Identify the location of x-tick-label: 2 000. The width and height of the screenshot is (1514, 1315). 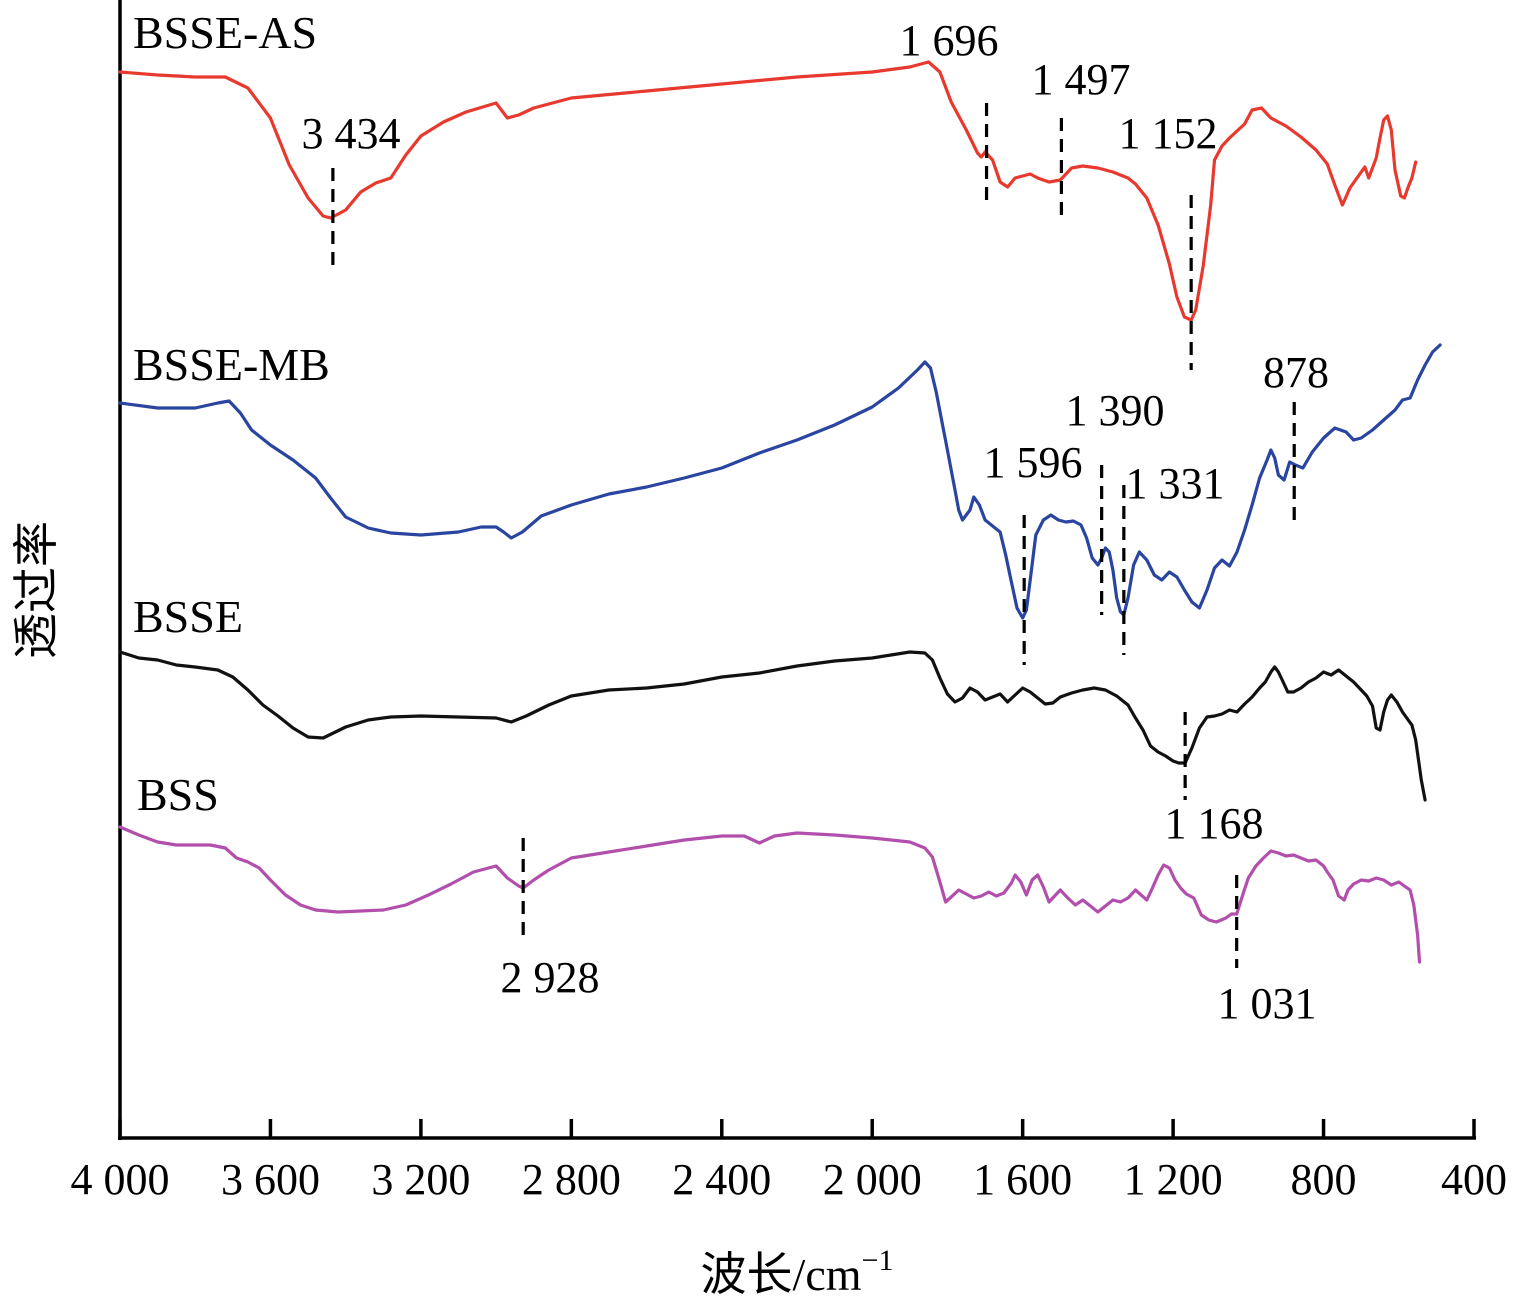
(872, 1179).